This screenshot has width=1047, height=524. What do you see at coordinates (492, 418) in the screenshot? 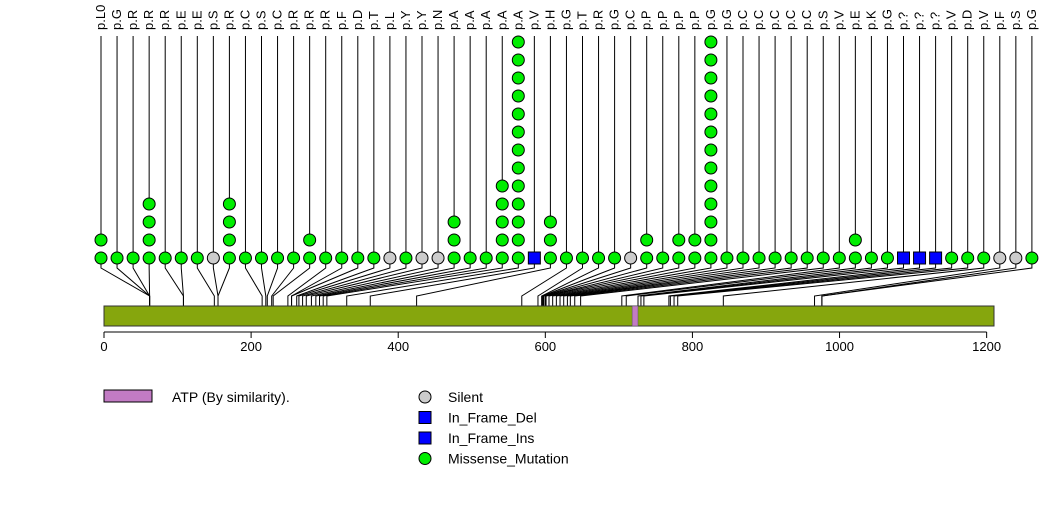
I see `legend-label-1: In_Frame_Del` at bounding box center [492, 418].